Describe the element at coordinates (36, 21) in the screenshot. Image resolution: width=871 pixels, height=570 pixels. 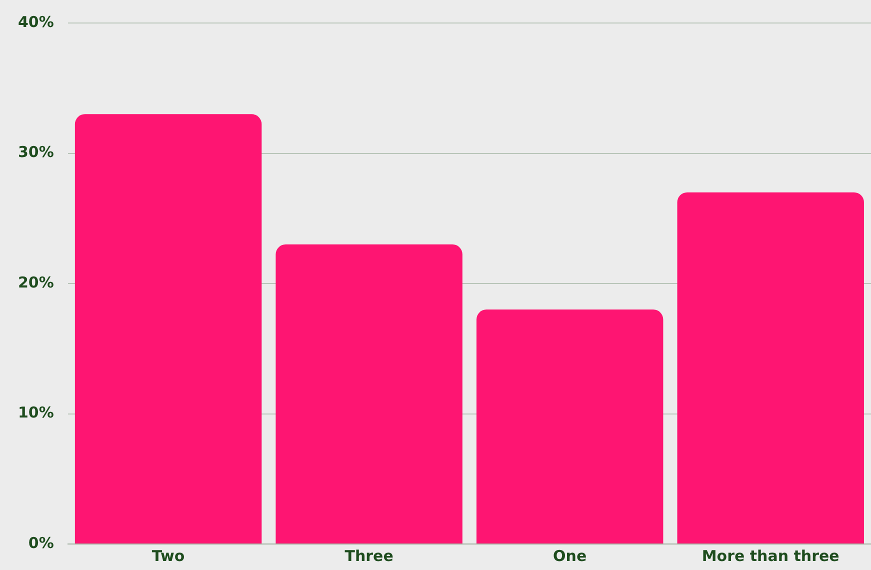
I see `y-tick-label: 40%` at that location.